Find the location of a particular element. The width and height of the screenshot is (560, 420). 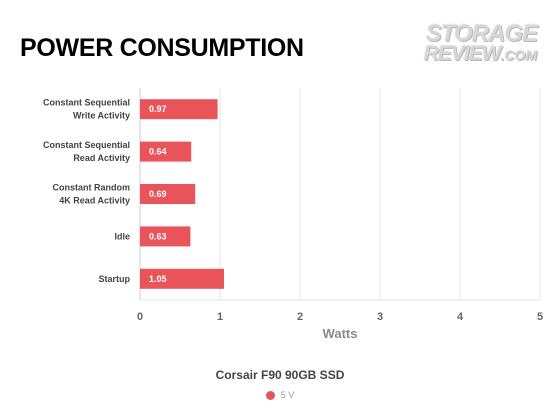

data-label: 0.69 is located at coordinates (158, 194).